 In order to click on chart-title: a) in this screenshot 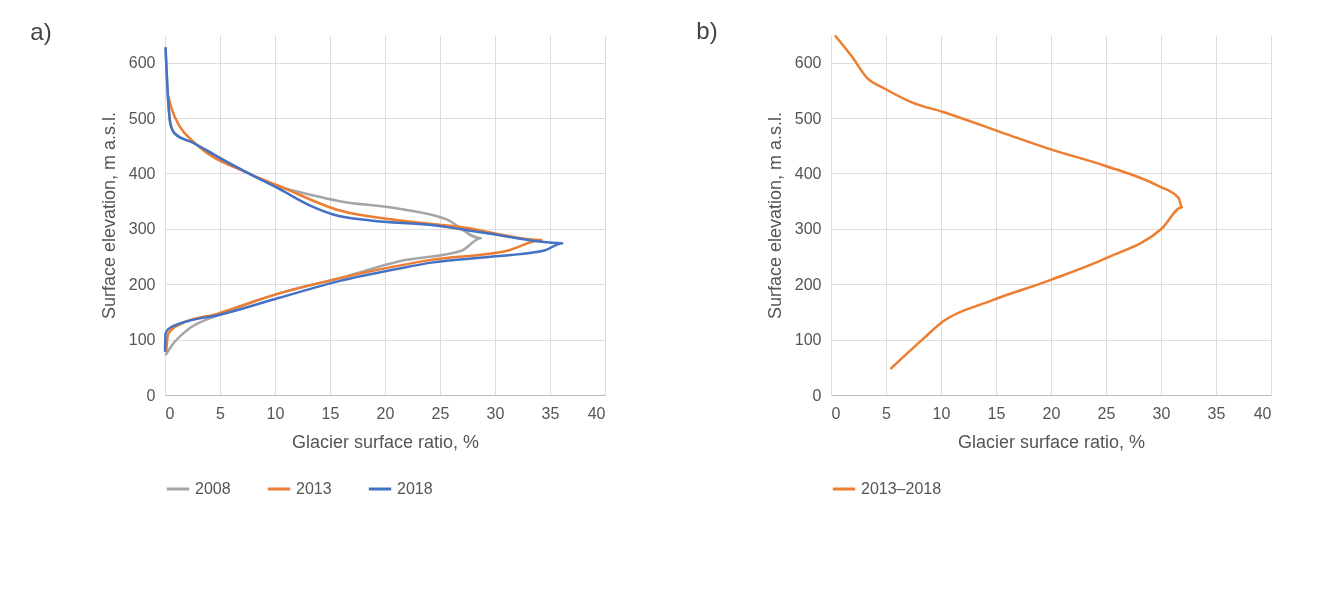, I will do `click(41, 31)`.